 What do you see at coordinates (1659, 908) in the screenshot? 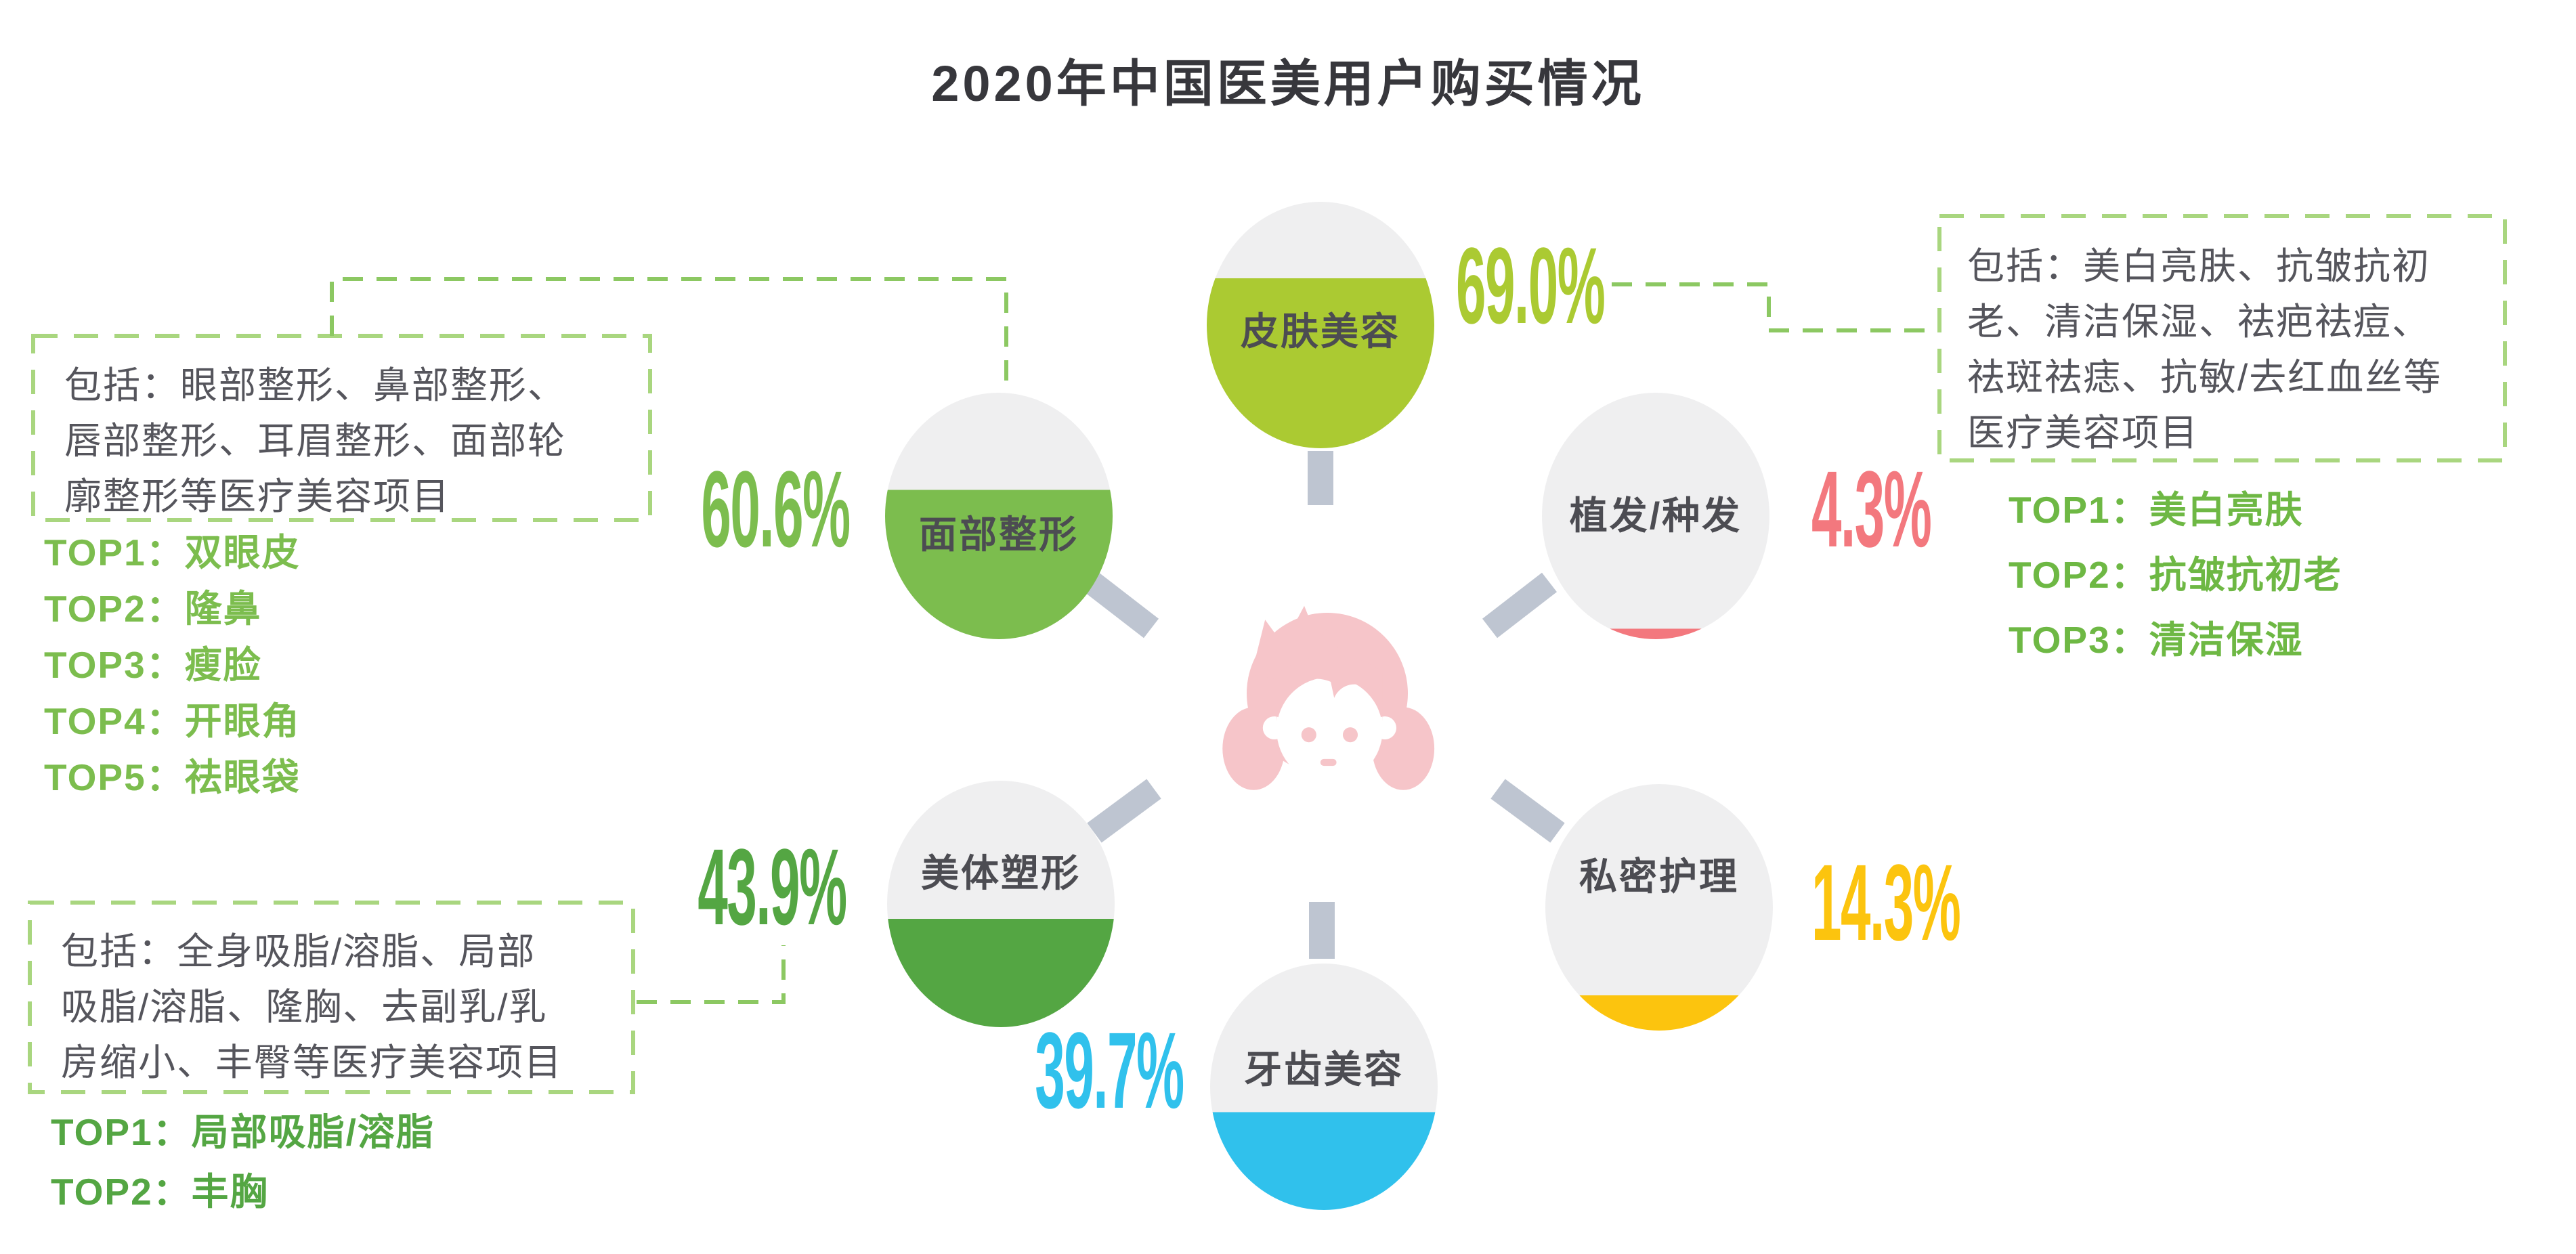
I see `bubble-private-care: 私密护理` at bounding box center [1659, 908].